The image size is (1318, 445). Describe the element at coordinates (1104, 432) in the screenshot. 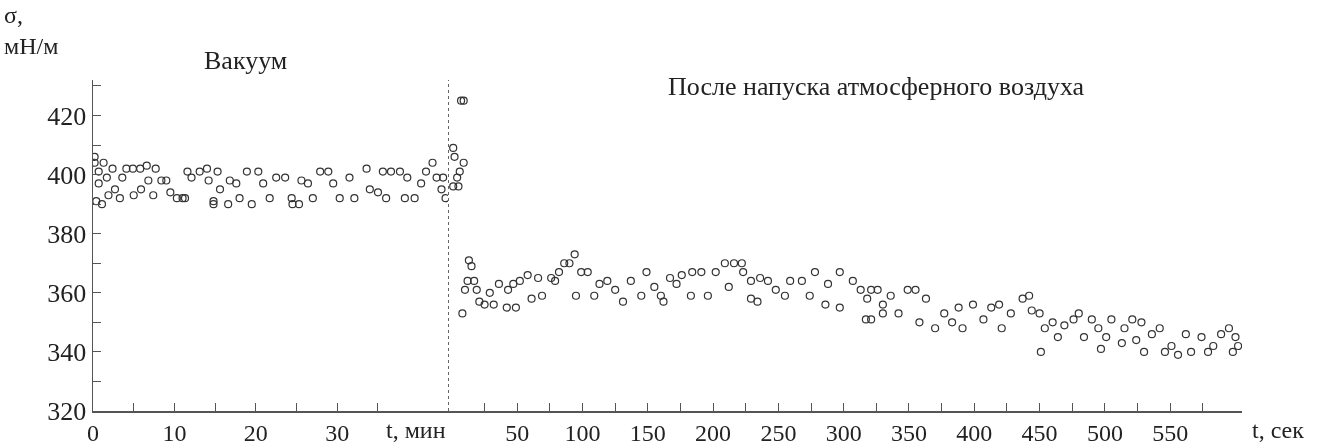

I see `x-tick-label: 500` at that location.